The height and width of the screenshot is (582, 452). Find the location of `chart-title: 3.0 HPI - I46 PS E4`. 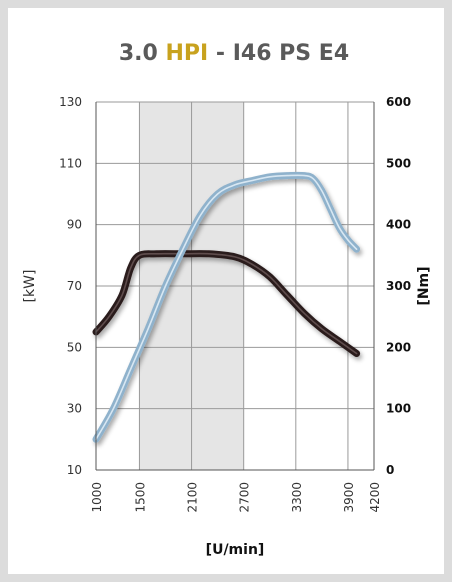

chart-title: 3.0 HPI - I46 PS E4 is located at coordinates (234, 53).